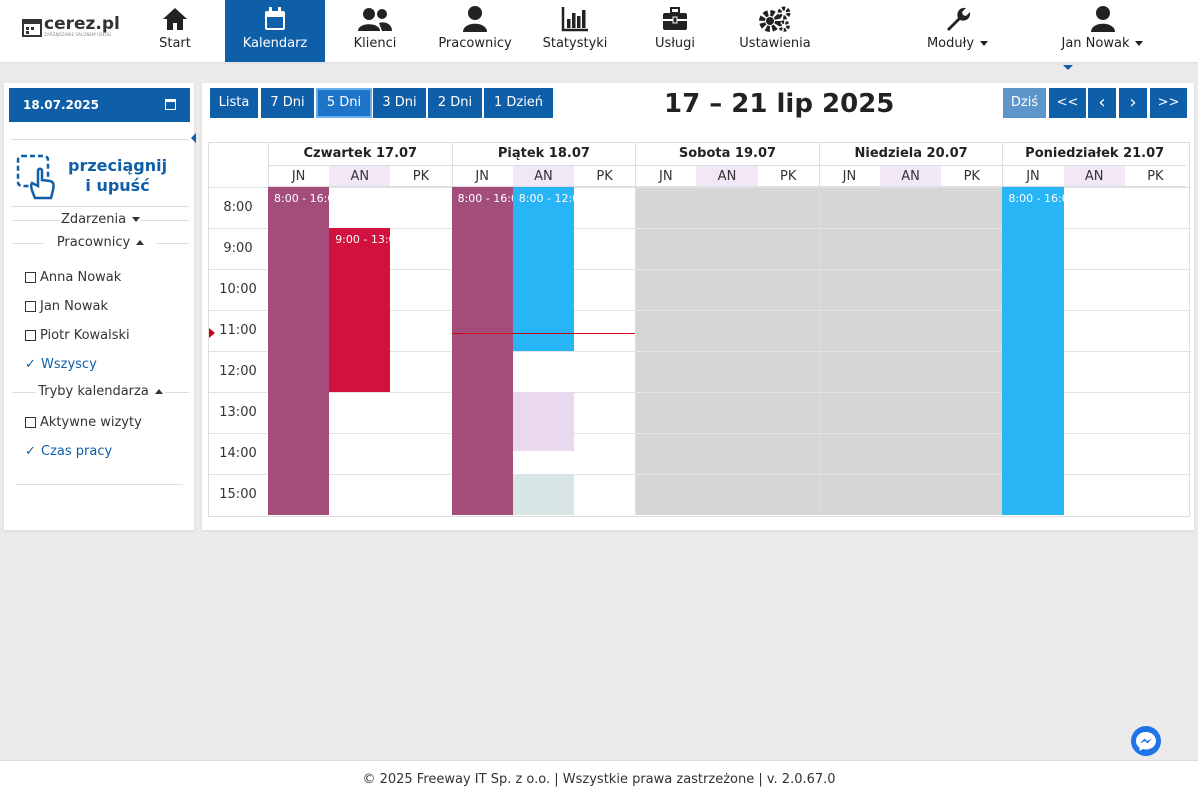 This screenshot has height=795, width=1198. I want to click on selected-date: 18.07.2025, so click(61, 105).